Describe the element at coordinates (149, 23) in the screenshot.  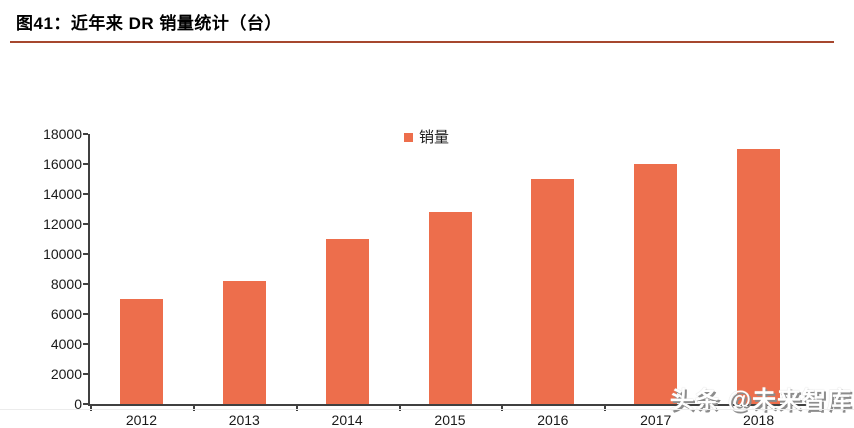
I see `figure-title: 图41：近年来 DR 销量统计（台）` at that location.